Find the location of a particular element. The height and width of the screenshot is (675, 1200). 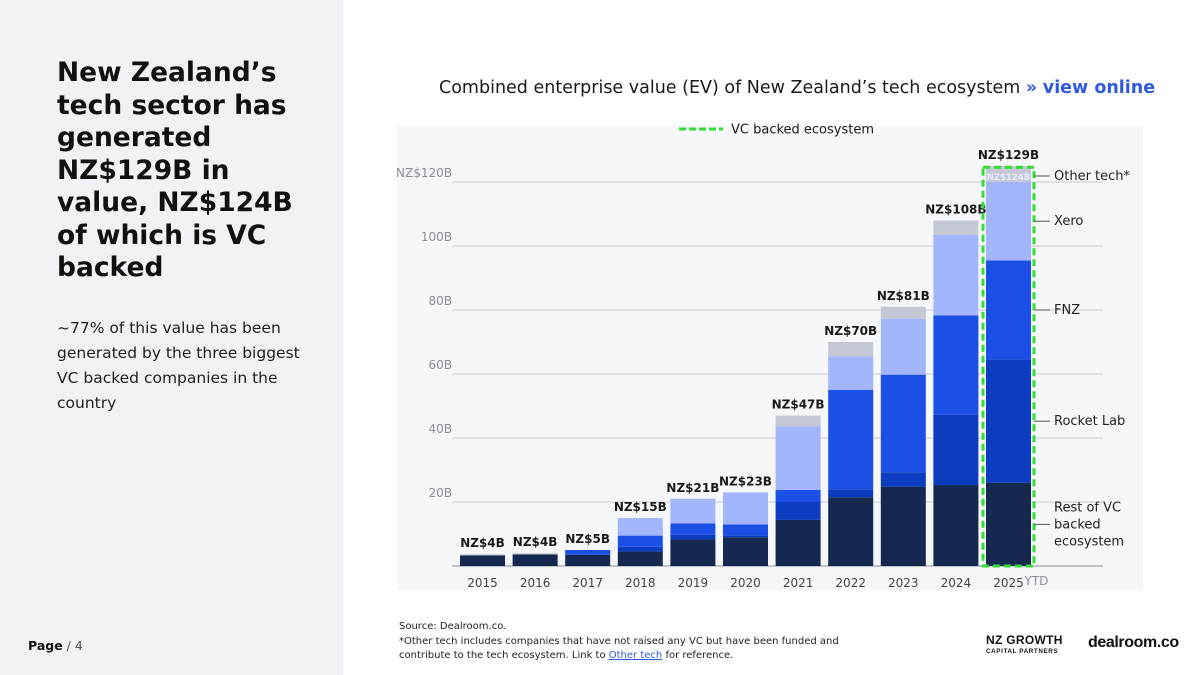

page-indicator: Page / 4 is located at coordinates (55, 645).